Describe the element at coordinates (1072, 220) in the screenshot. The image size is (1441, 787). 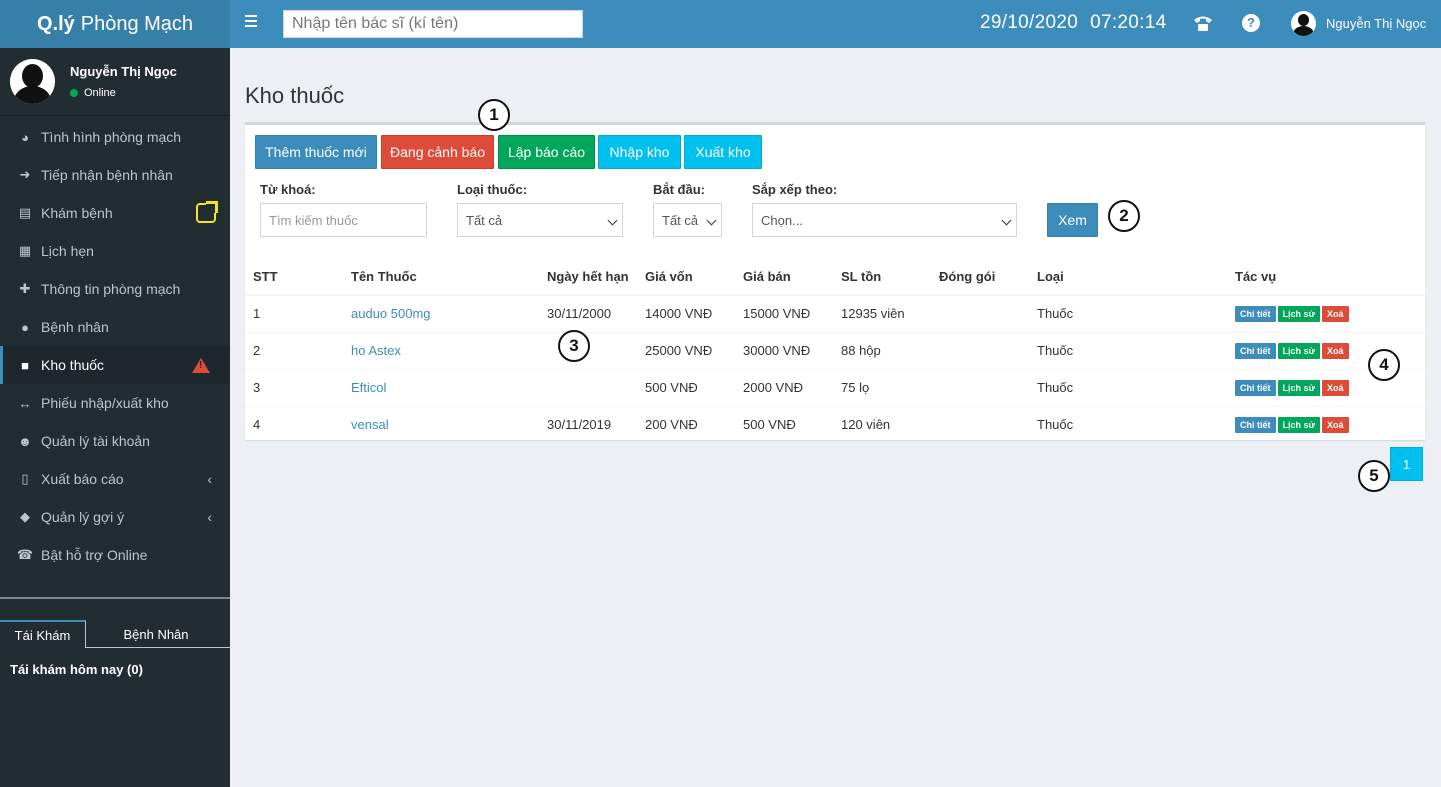
I see `view-button: Xem` at that location.